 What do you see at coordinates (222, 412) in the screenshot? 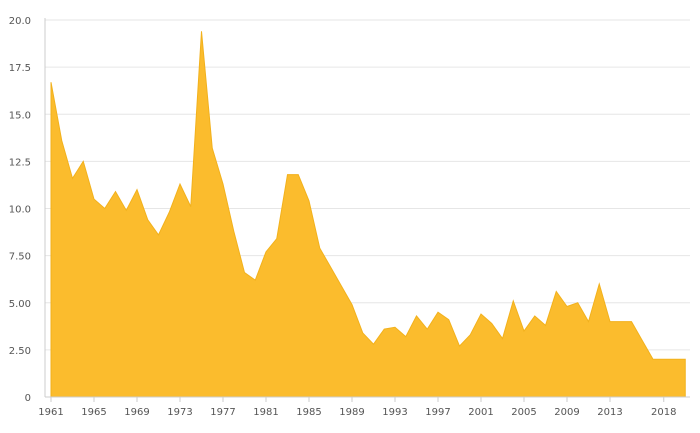
I see `x-tick-label: 1977` at bounding box center [222, 412].